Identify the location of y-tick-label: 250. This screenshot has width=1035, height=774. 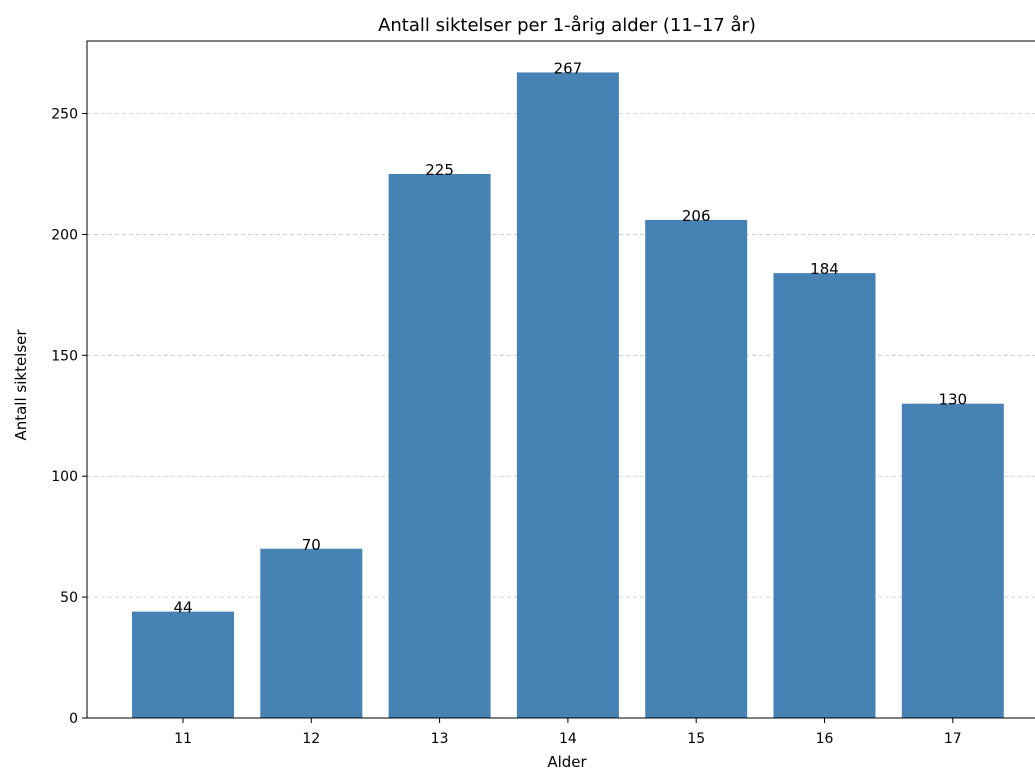
(64, 115).